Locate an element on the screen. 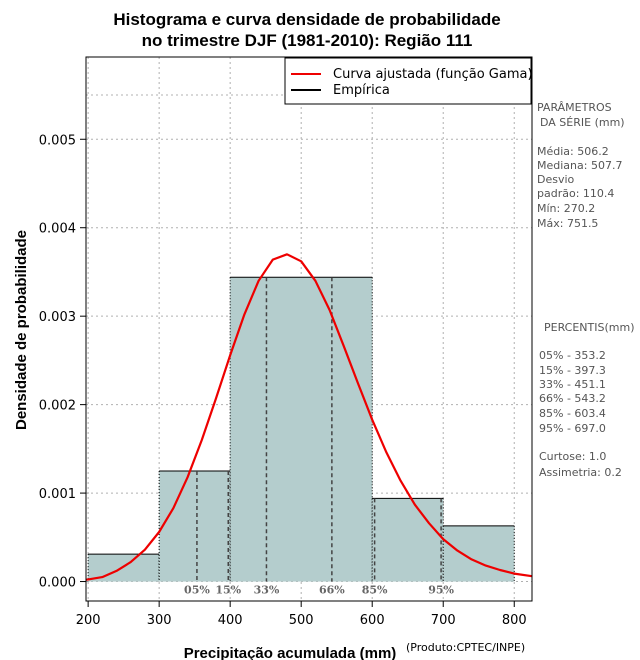 The image size is (640, 660). percentile-label-2: 33% is located at coordinates (267, 590).